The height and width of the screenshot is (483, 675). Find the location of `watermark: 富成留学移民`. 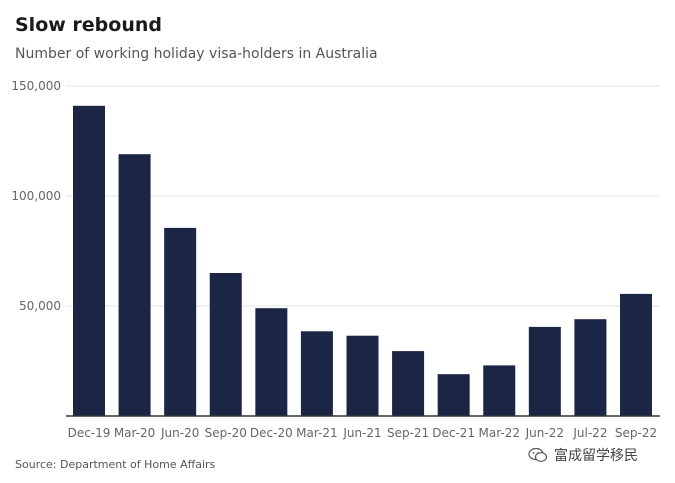

watermark: 富成留学移民 is located at coordinates (583, 455).